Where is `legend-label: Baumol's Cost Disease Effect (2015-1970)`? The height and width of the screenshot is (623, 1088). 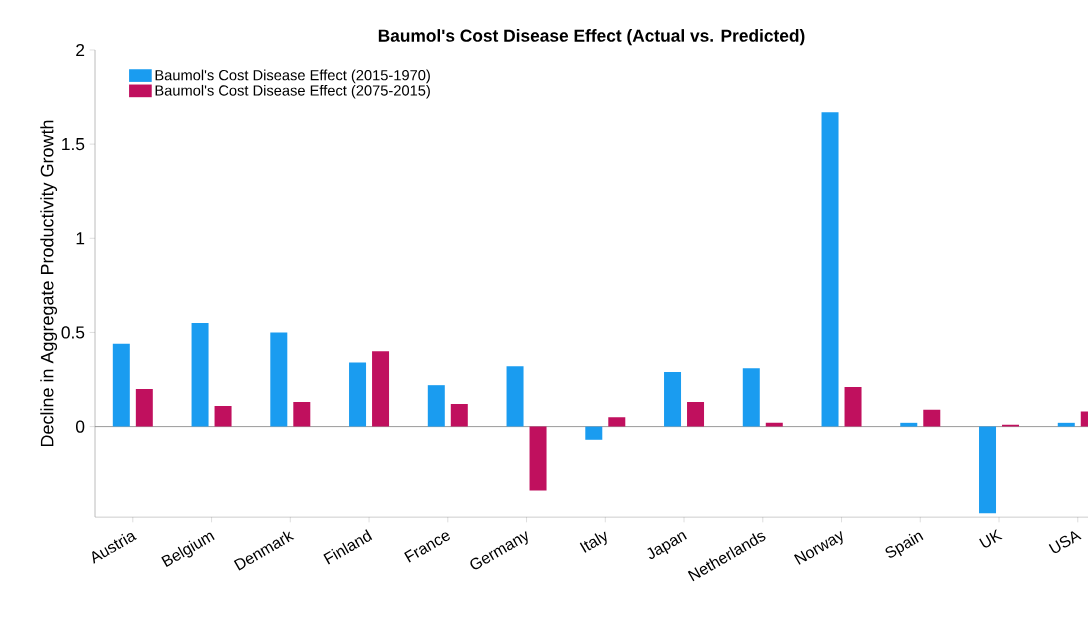
legend-label: Baumol's Cost Disease Effect (2015-1970) is located at coordinates (292, 76).